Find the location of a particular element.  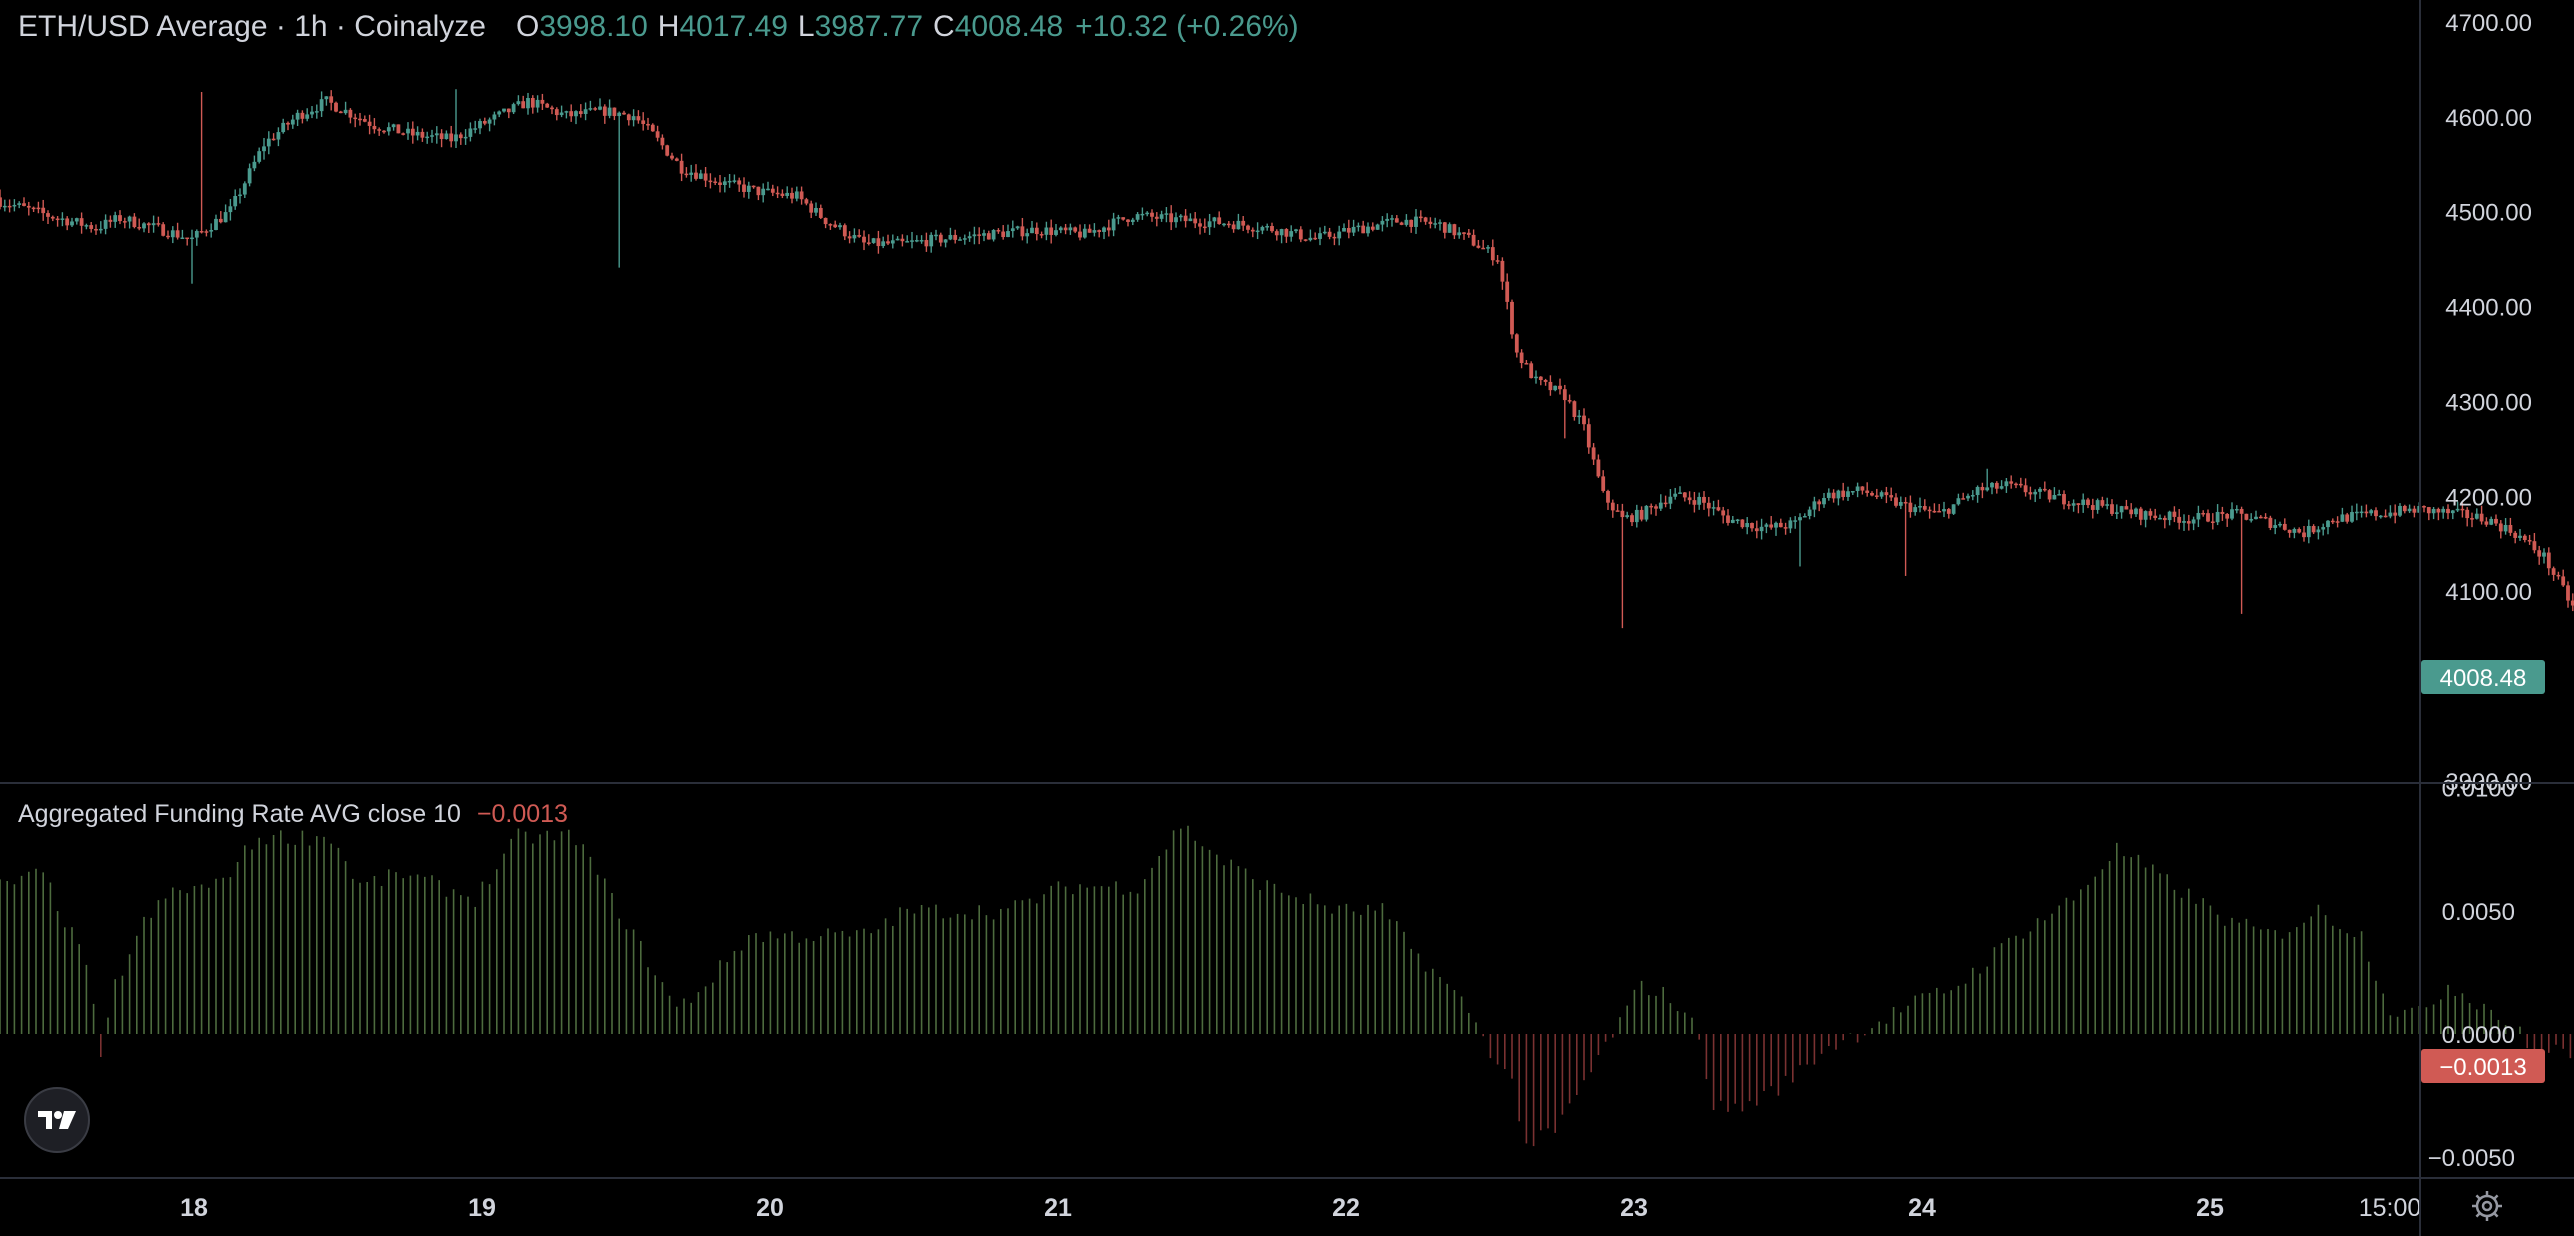

funding-indicator-title: Aggregated Funding Rate AVG close 10 is located at coordinates (239, 814).